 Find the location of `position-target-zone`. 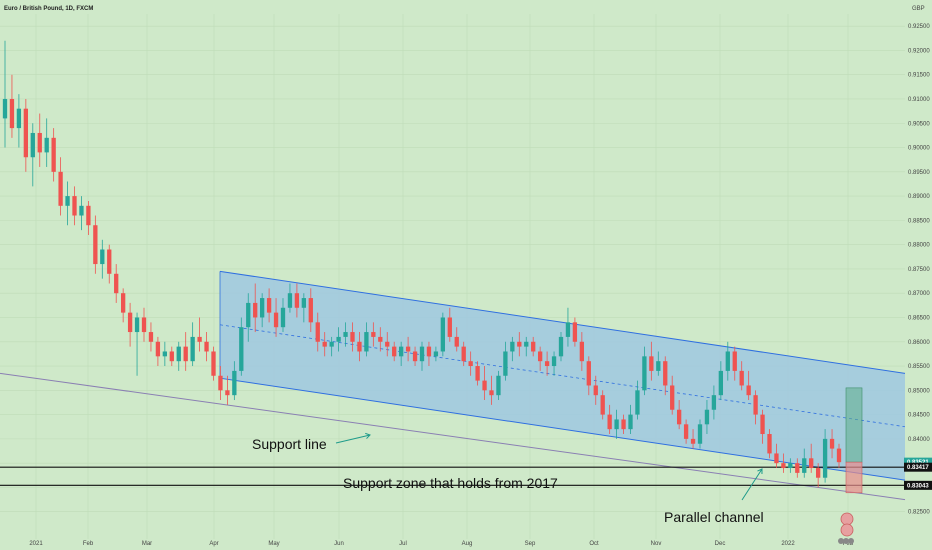

position-target-zone is located at coordinates (854, 425).